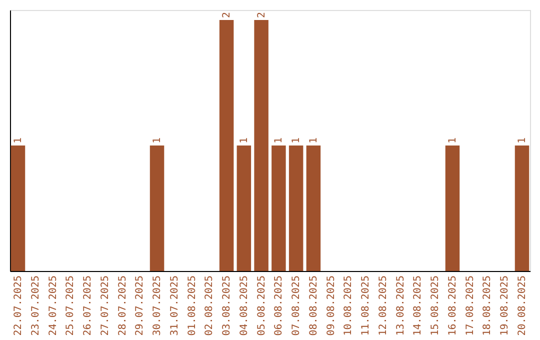 The width and height of the screenshot is (540, 340). I want to click on x-tick-label: 20.08.2025, so click(522, 306).